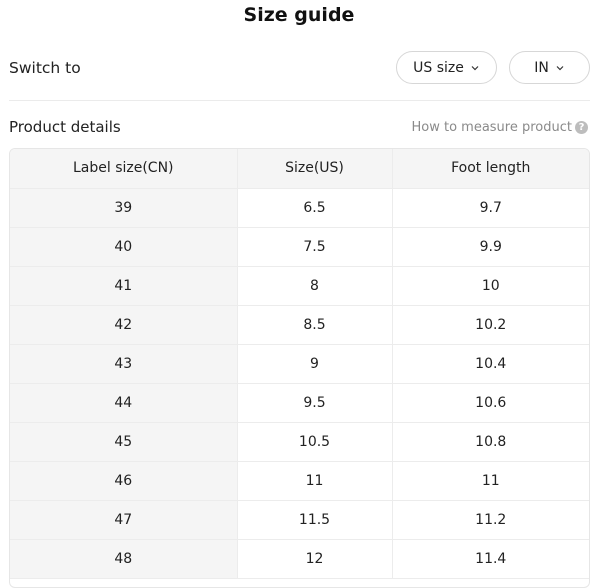  What do you see at coordinates (490, 208) in the screenshot?
I see `cell-foot-length: 9.7` at bounding box center [490, 208].